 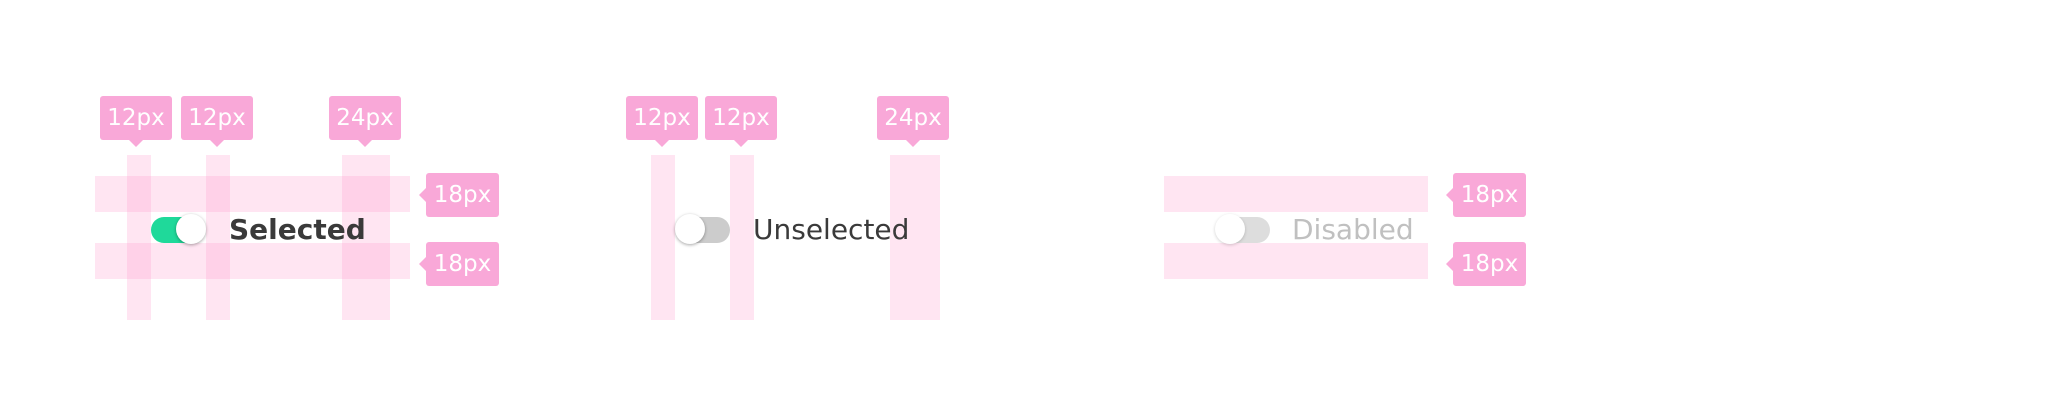 What do you see at coordinates (913, 121) in the screenshot?
I see `unselected-label-gap-tag: 24px` at bounding box center [913, 121].